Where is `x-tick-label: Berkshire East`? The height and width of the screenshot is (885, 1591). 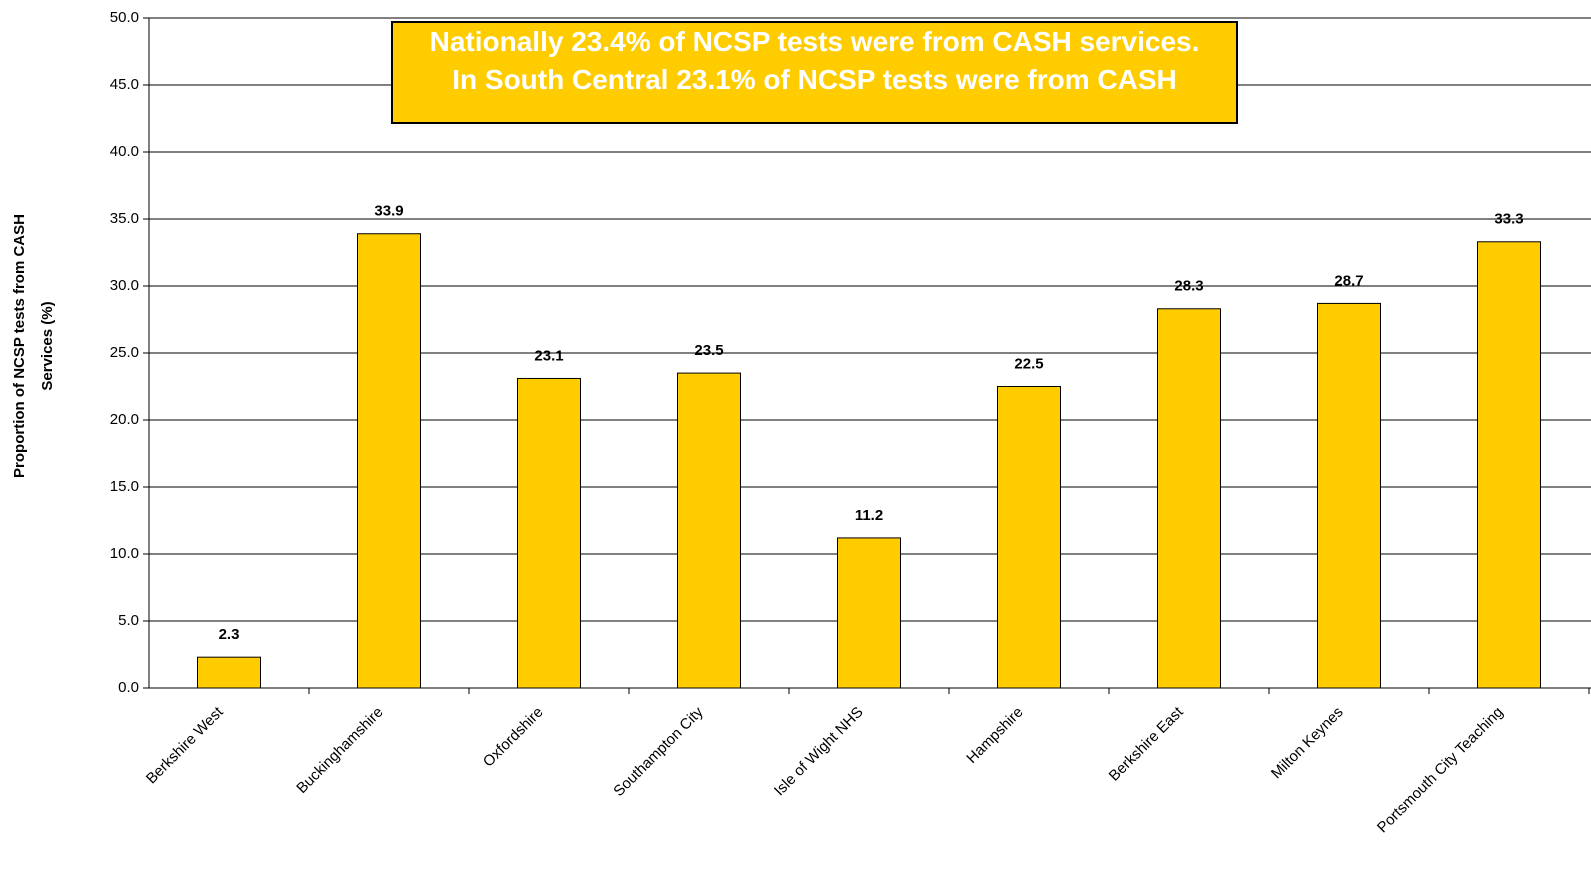 x-tick-label: Berkshire East is located at coordinates (1147, 744).